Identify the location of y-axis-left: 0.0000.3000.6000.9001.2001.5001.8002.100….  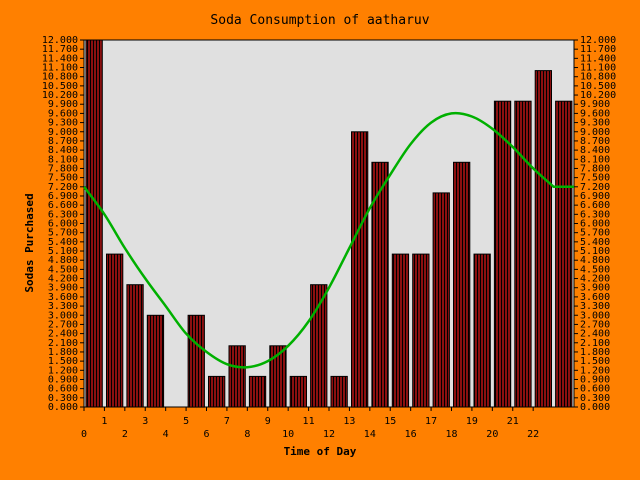
(63, 224).